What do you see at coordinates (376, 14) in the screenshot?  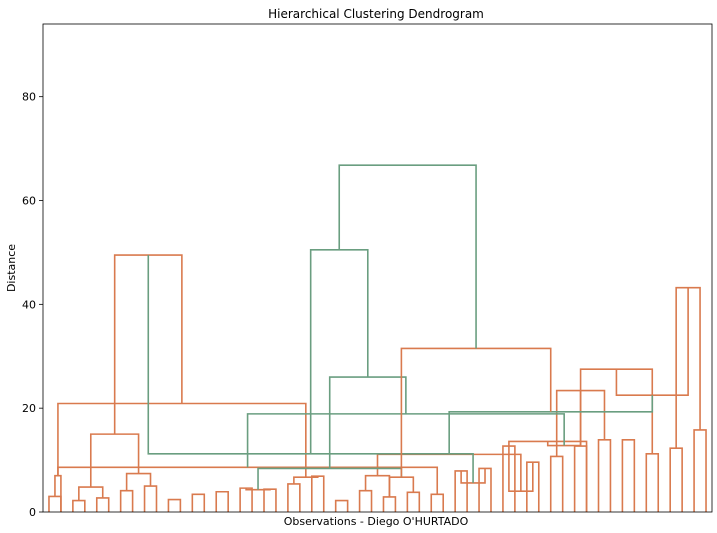 I see `chart-title: Hierarchical Clustering Dendrogram` at bounding box center [376, 14].